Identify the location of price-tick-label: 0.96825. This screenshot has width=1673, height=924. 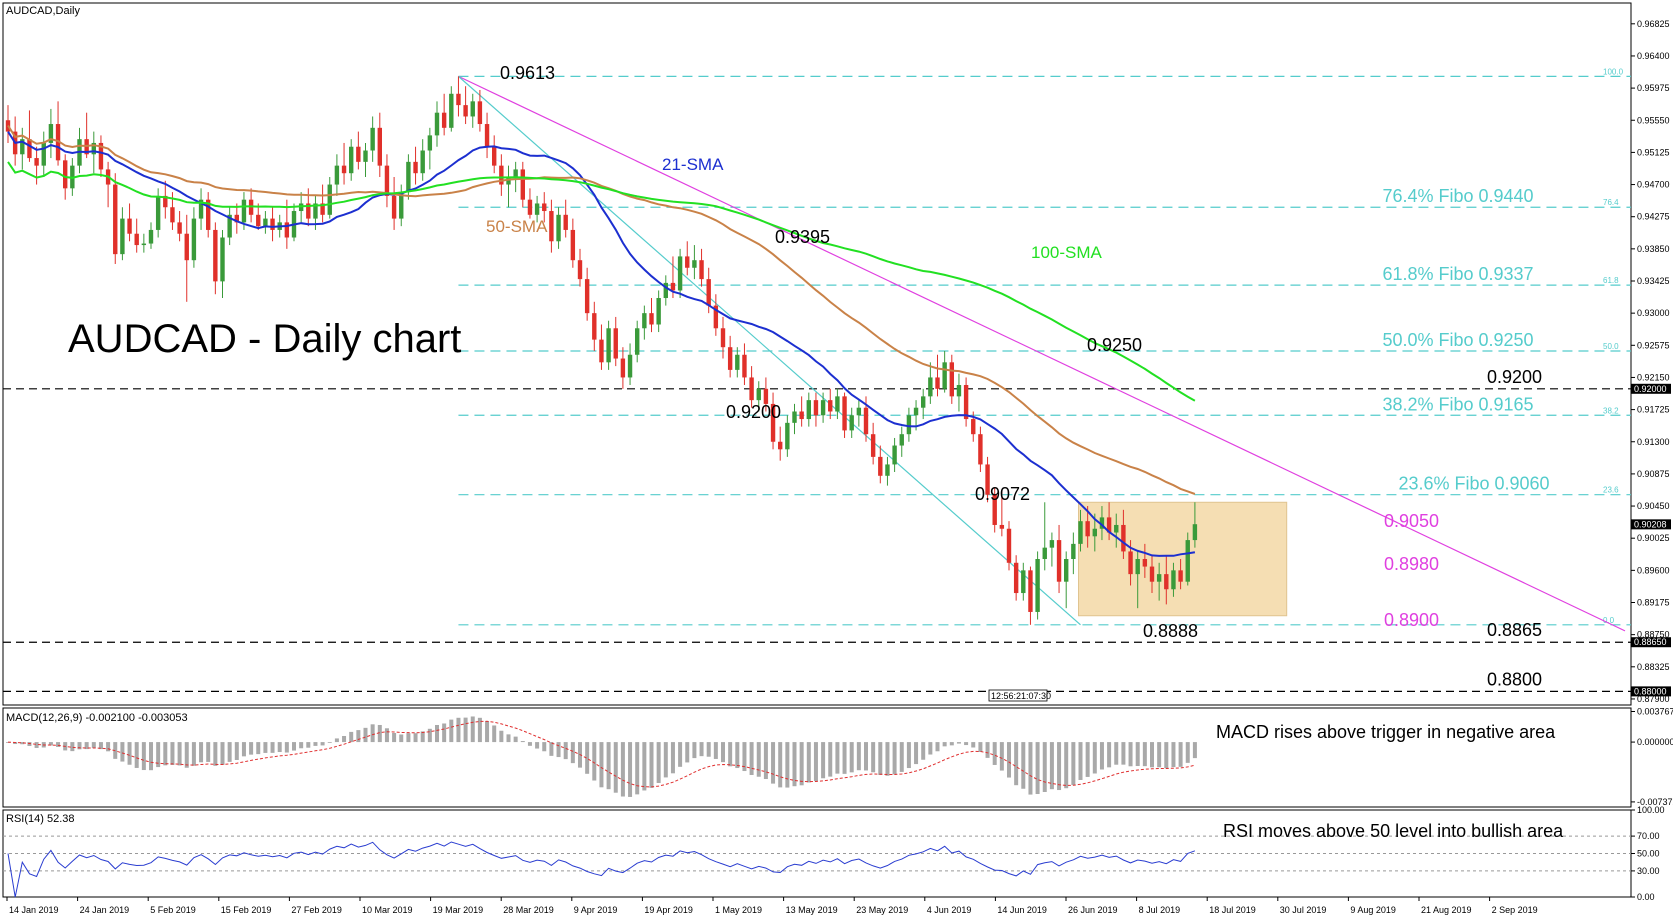
(1653, 24).